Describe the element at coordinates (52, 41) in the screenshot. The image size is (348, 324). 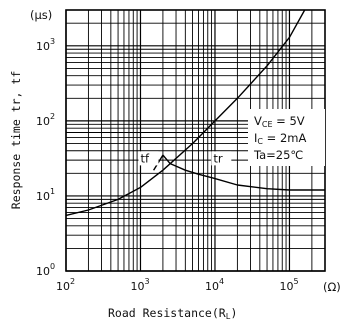
I see `y-tick-exp: 3` at that location.